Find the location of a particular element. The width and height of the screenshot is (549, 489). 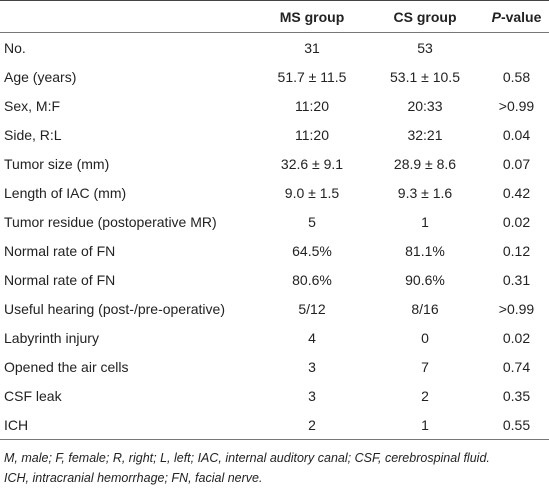

header-row: MS group CS group P-value is located at coordinates (274, 16).